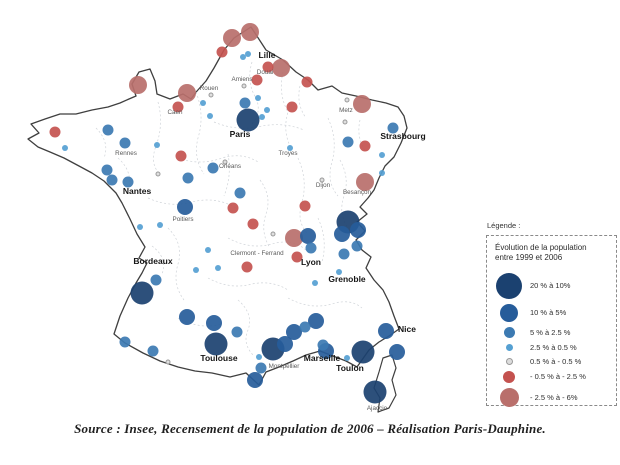 The height and width of the screenshot is (465, 620). Describe the element at coordinates (183, 219) in the screenshot. I see `city-label: Poitiers` at that location.